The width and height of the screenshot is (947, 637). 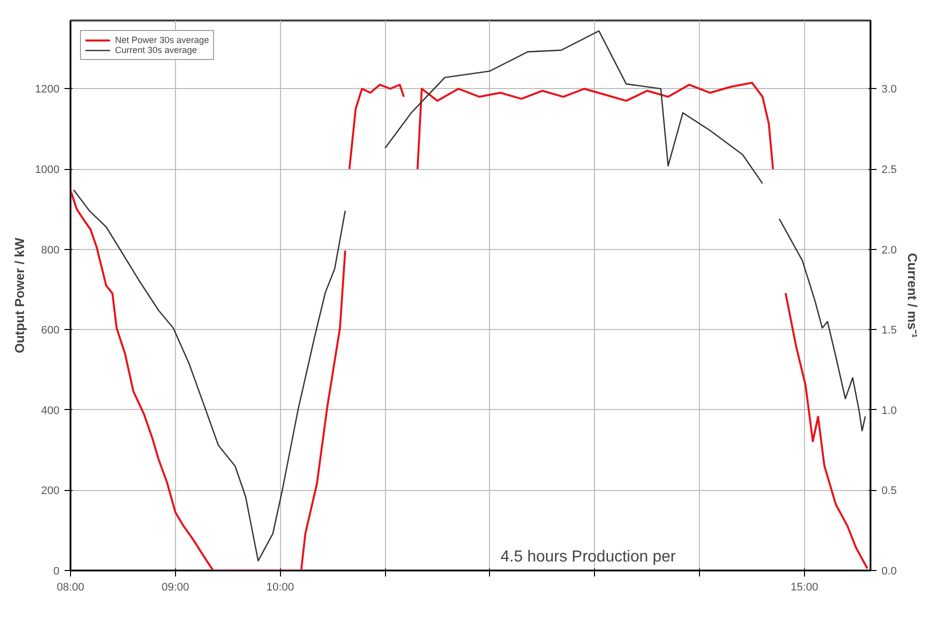 I want to click on y-tick-label: 1200, so click(x=47, y=90).